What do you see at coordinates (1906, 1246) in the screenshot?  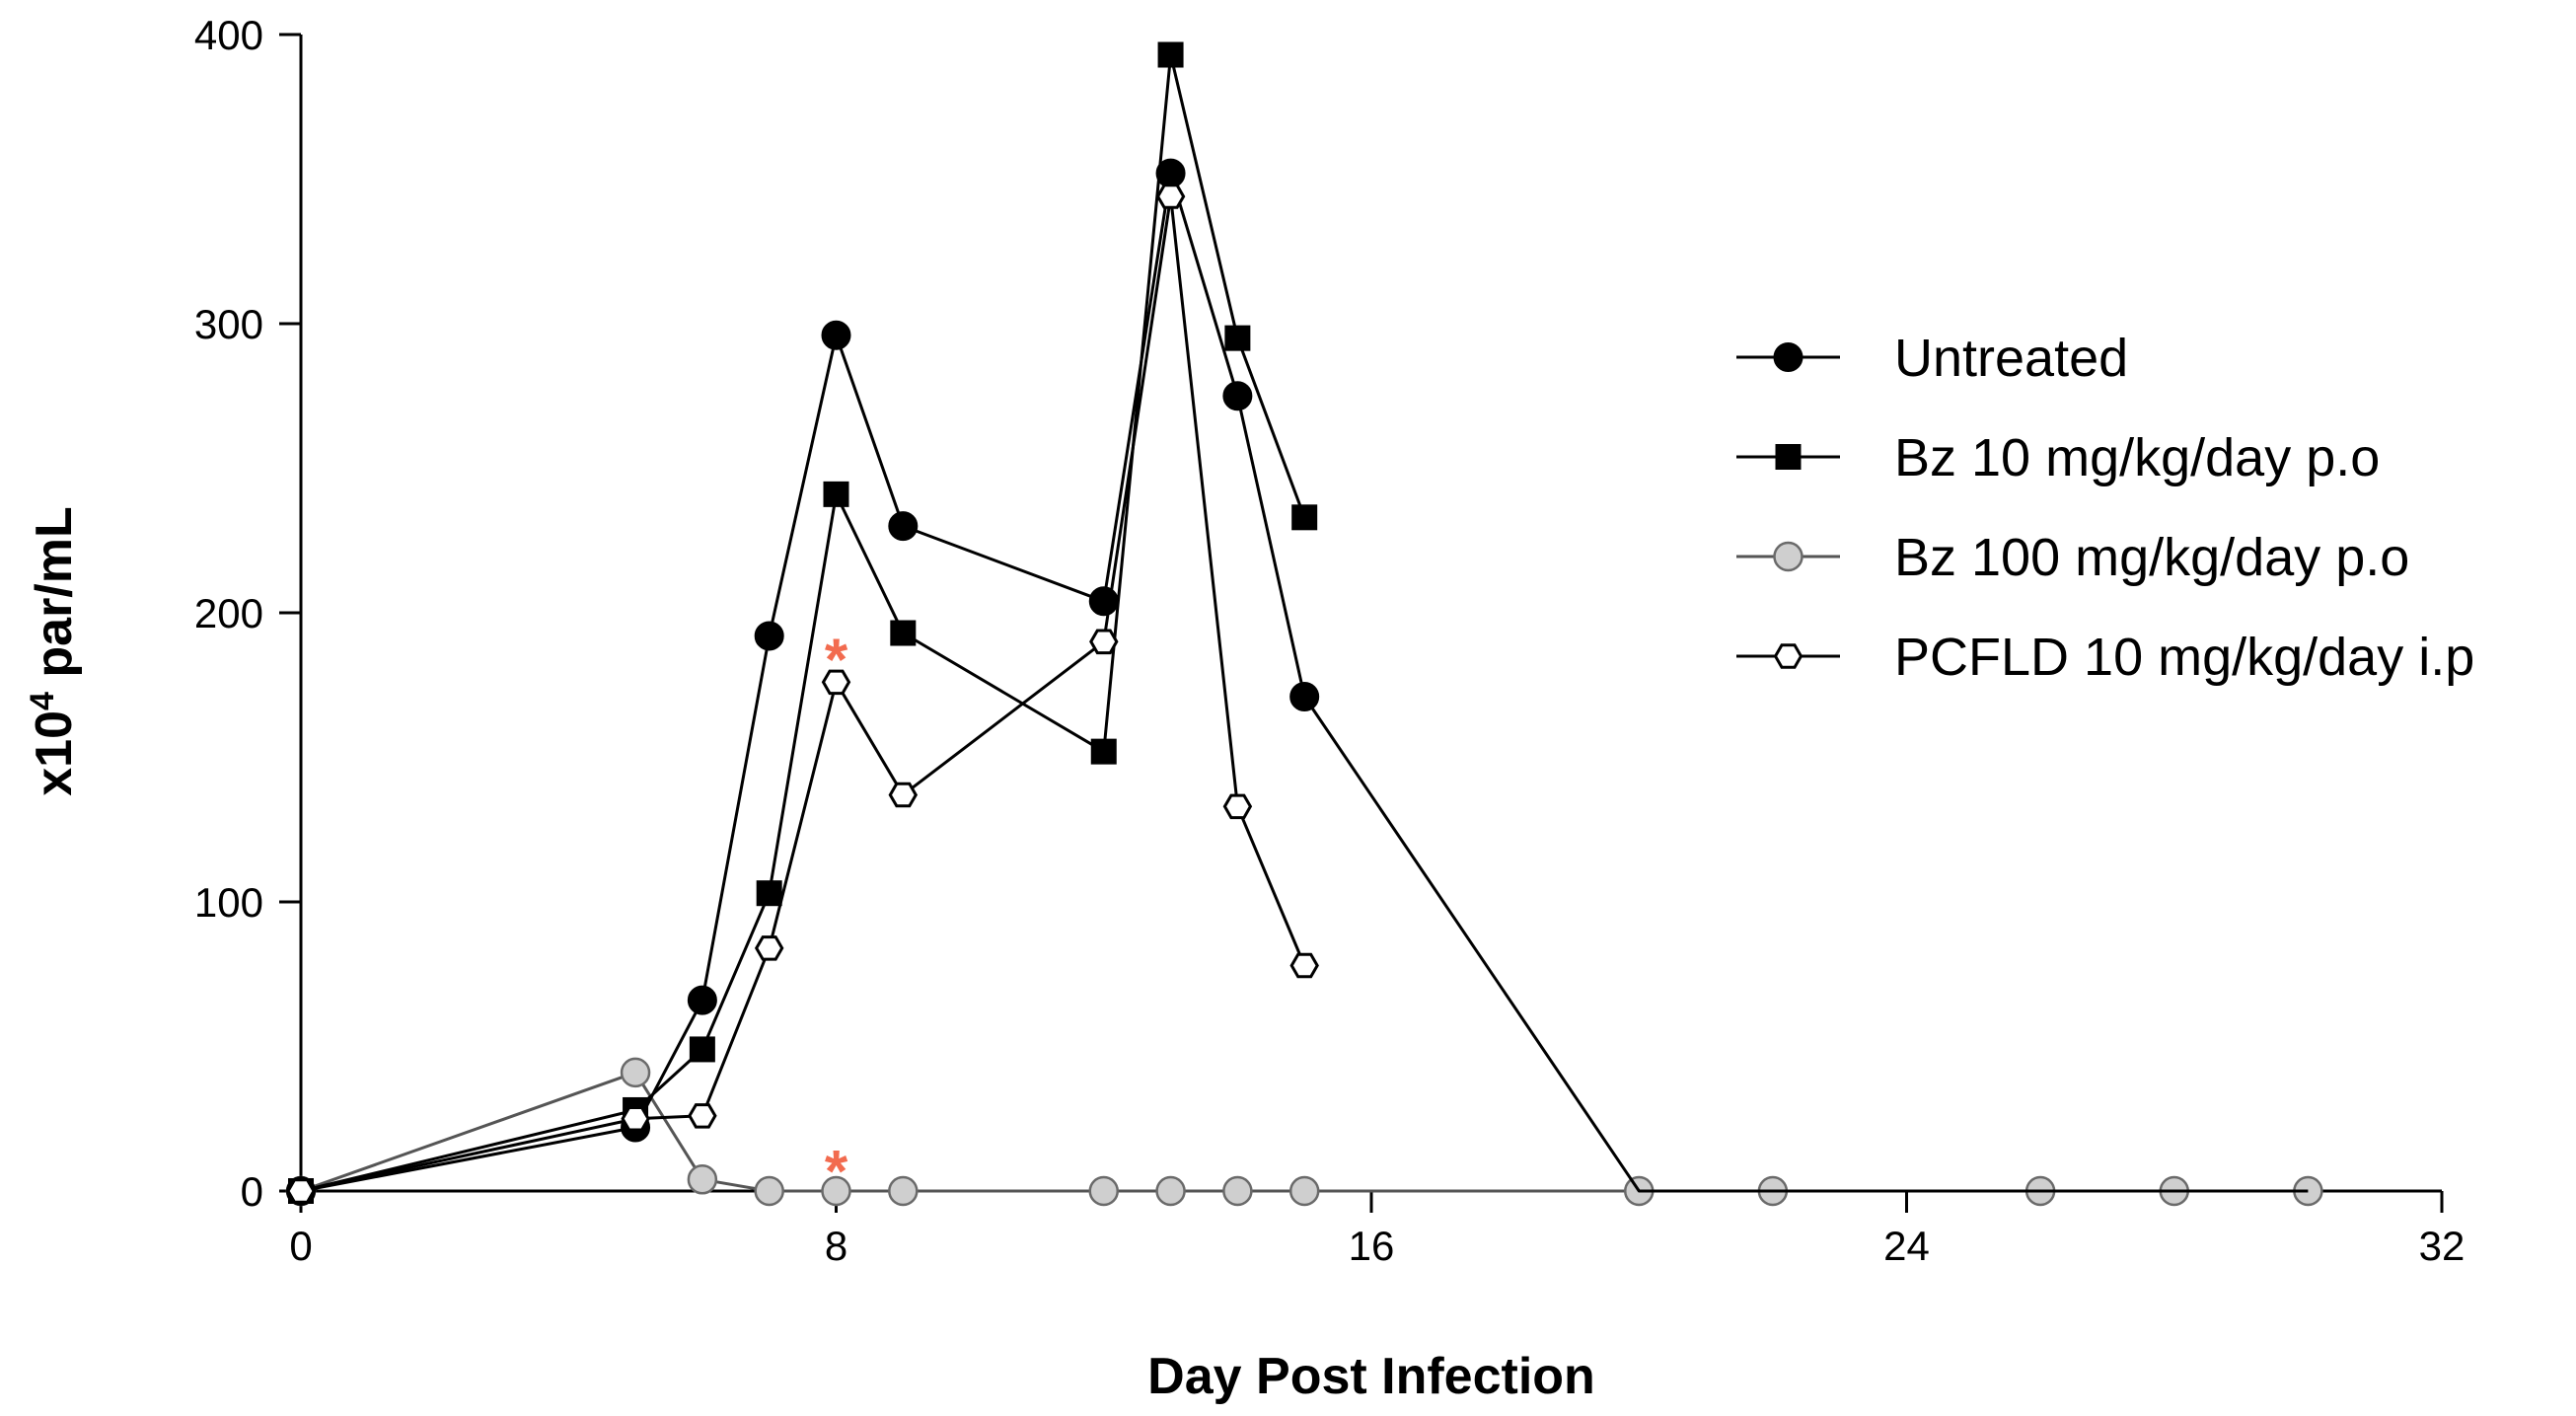 I see `x-tick-label: 24` at bounding box center [1906, 1246].